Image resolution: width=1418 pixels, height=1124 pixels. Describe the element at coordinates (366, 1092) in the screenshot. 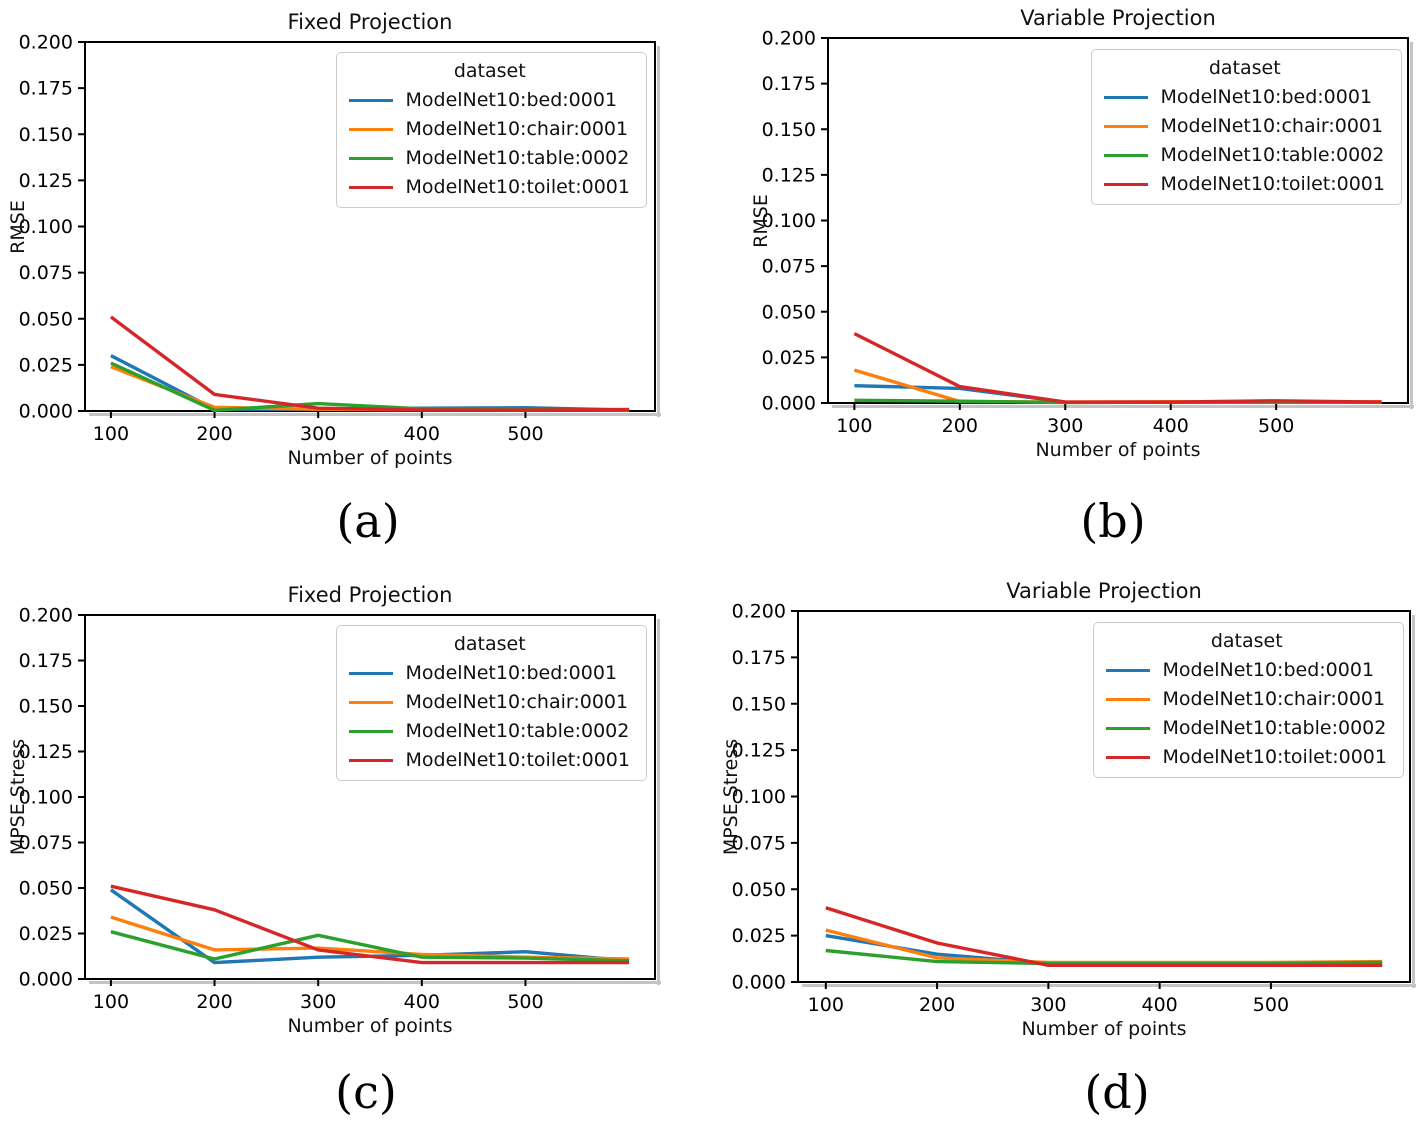

I see `subfigure-caption-c: (c)` at that location.